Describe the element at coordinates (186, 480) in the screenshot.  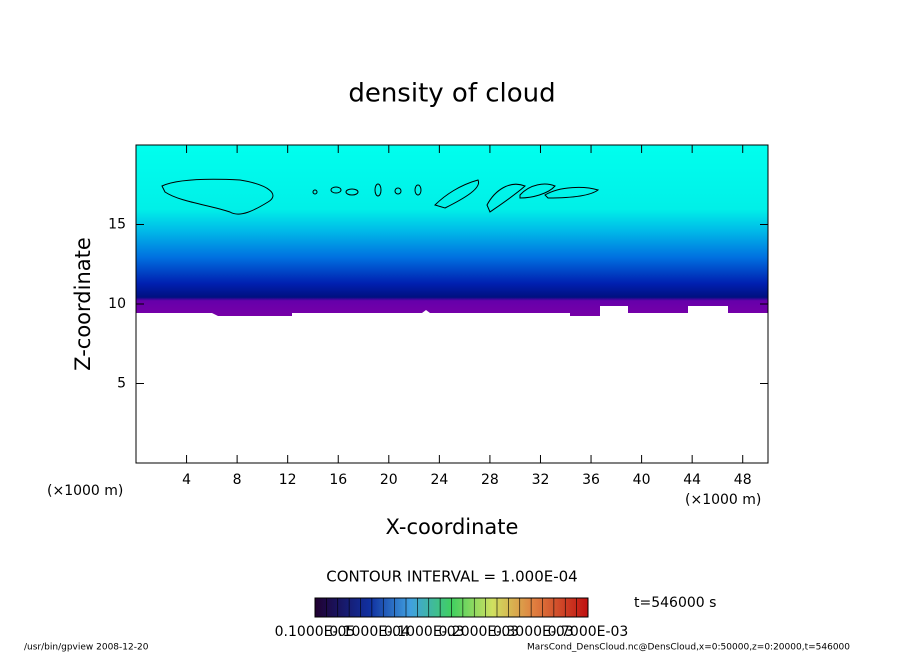
I see `x-tick-label: 4` at that location.